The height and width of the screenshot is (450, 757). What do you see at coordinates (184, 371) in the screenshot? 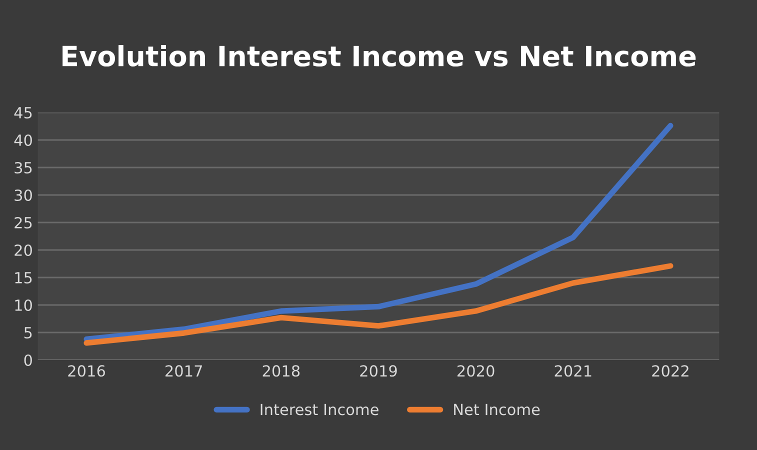
I see `x-tick-label: 2017` at bounding box center [184, 371].